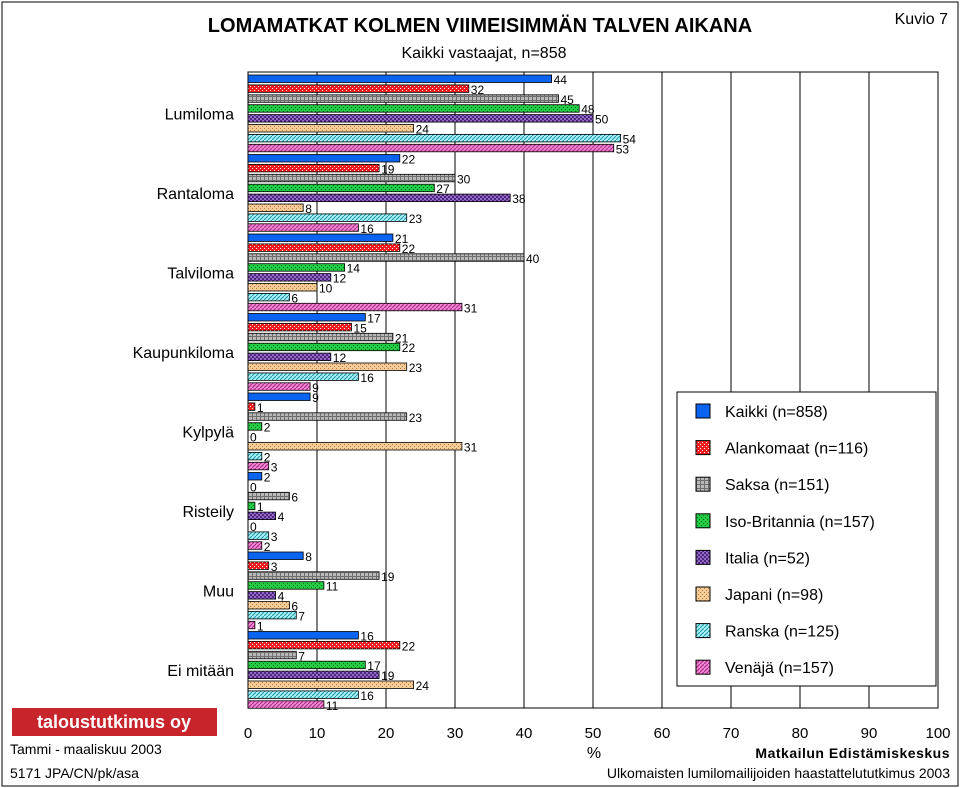 The height and width of the screenshot is (788, 960). What do you see at coordinates (313, 168) in the screenshot?
I see `bar-alankomaat-rantaloma` at bounding box center [313, 168].